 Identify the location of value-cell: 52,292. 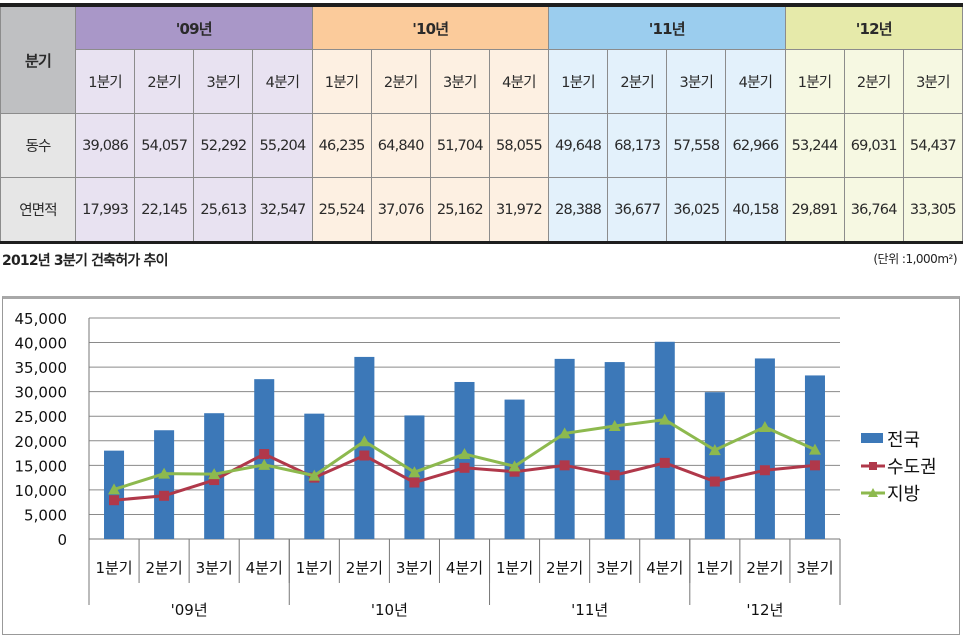
(223, 145).